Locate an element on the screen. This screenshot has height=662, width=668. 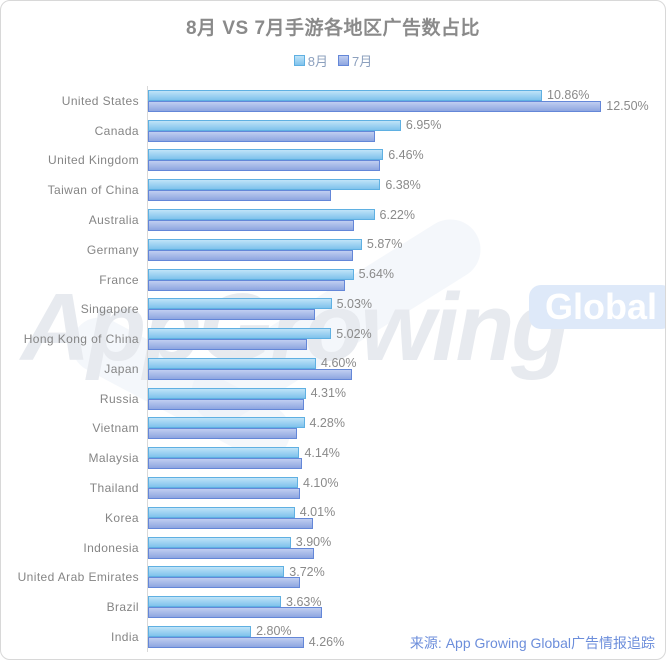
category-label: Russia is located at coordinates (119, 398).